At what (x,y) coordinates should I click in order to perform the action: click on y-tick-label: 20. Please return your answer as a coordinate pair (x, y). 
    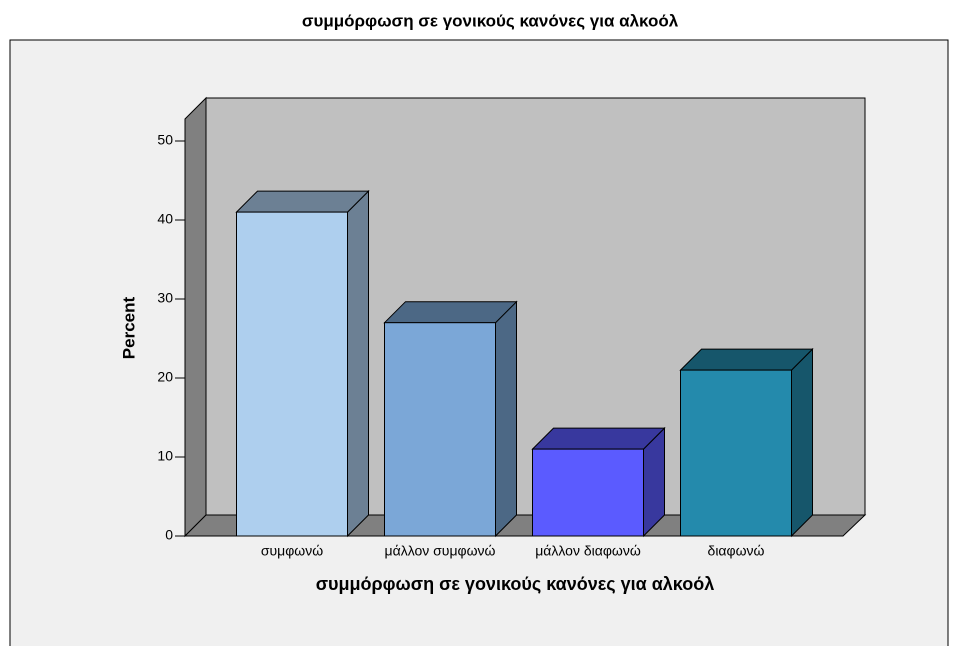
    Looking at the image, I should click on (165, 377).